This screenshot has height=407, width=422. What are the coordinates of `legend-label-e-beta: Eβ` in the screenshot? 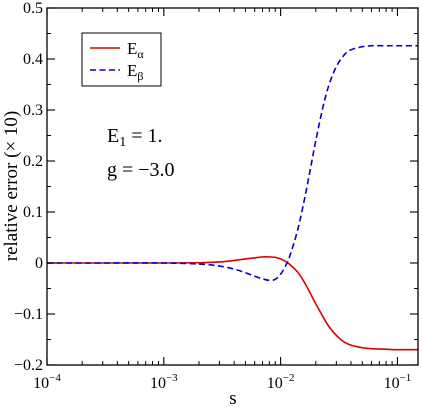 It's located at (135, 72).